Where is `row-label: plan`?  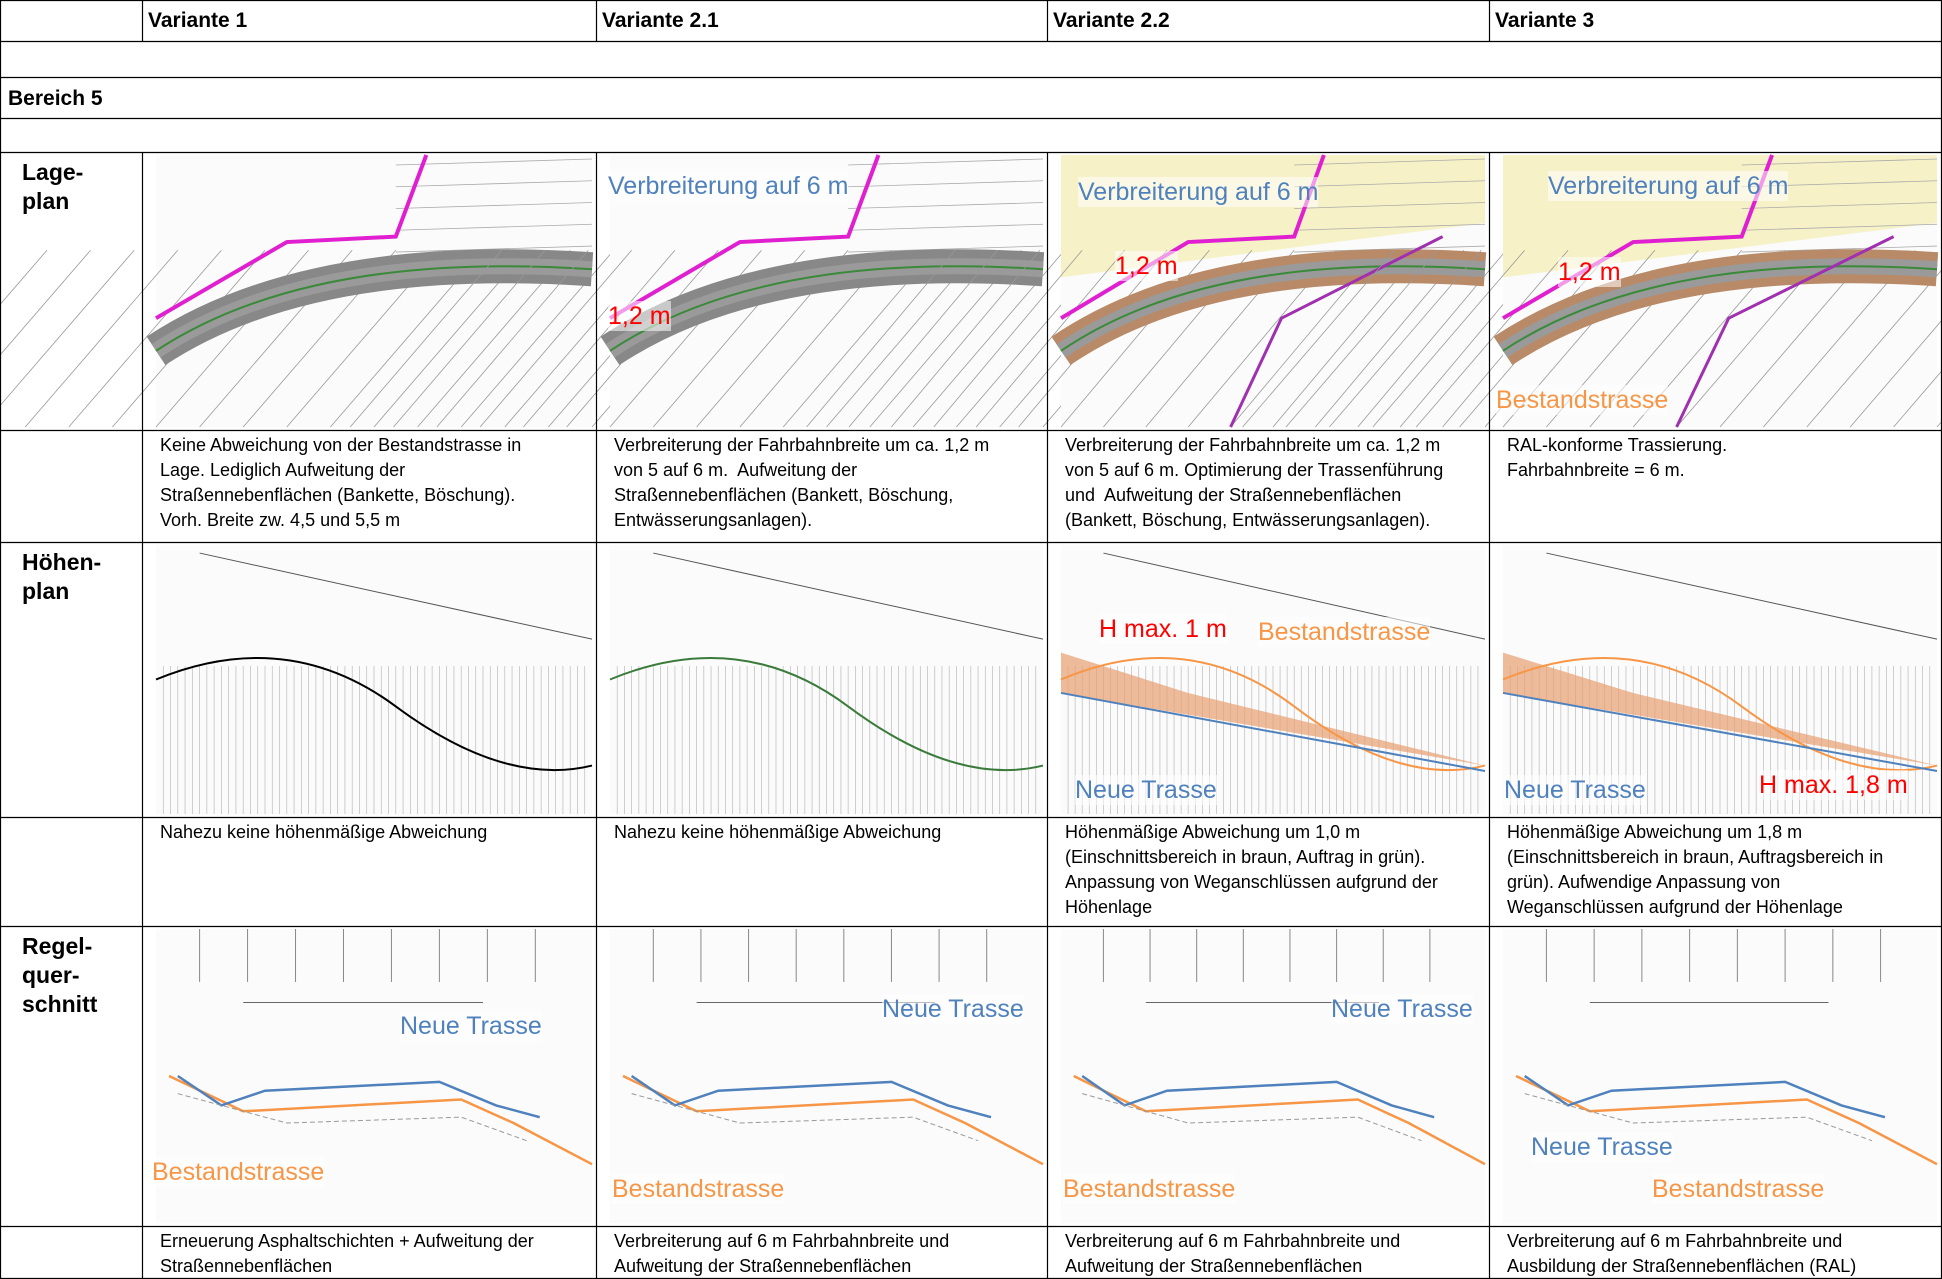 row-label: plan is located at coordinates (46, 201).